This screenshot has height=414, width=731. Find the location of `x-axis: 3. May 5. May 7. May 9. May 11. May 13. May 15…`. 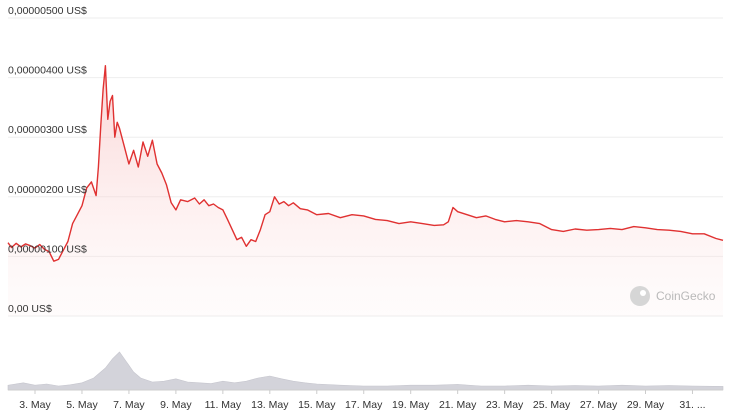

x-axis: 3. May 5. May 7. May 9. May 11. May 13. May 15… is located at coordinates (362, 400).